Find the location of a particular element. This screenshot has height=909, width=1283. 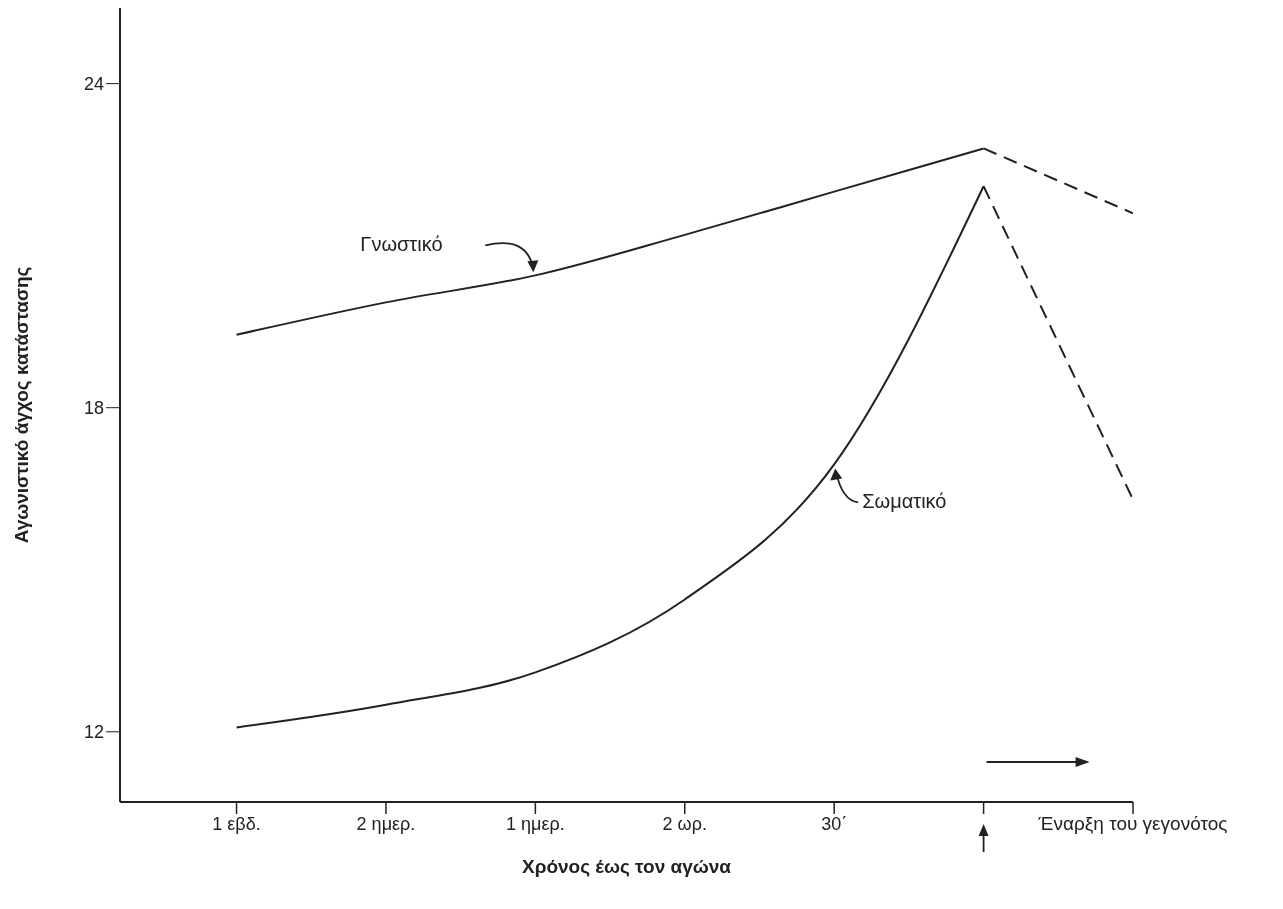

legend-label: Σωματικό is located at coordinates (904, 502).